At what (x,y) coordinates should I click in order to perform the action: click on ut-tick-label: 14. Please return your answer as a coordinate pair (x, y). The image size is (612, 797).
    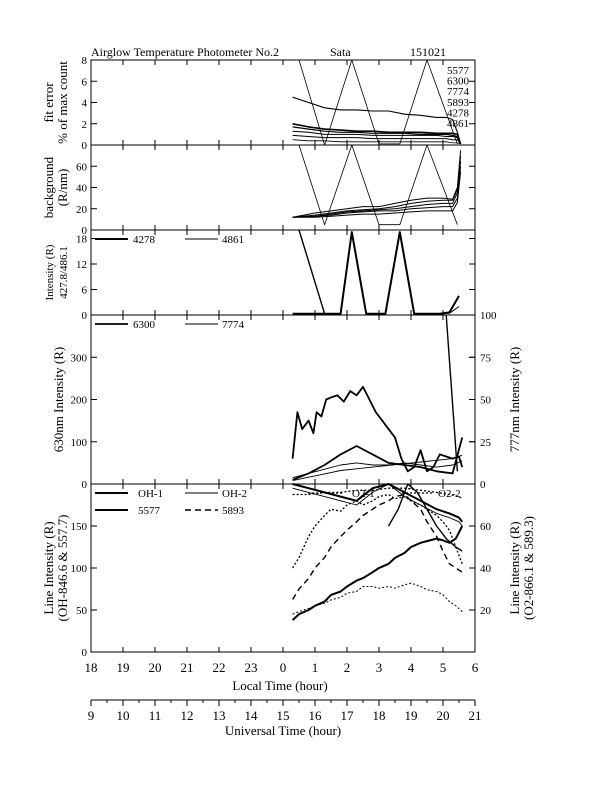
    Looking at the image, I should click on (252, 715).